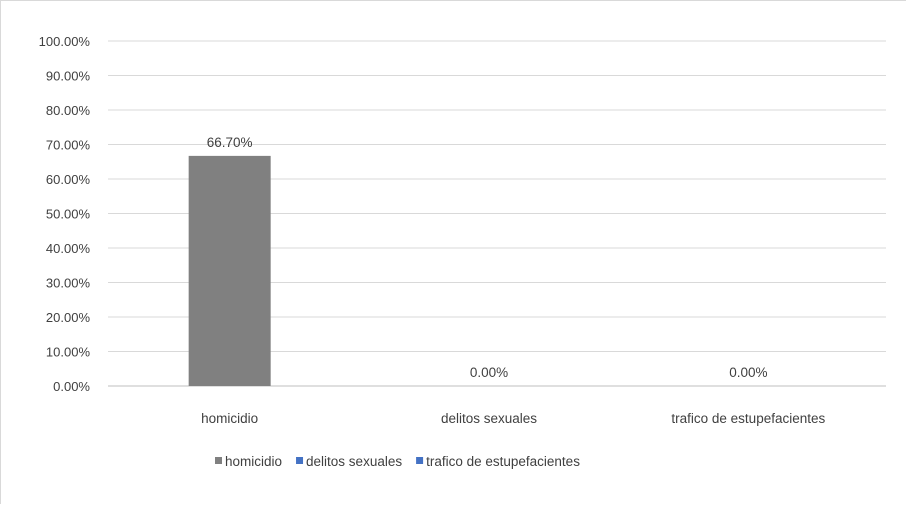 The width and height of the screenshot is (907, 505). What do you see at coordinates (68, 110) in the screenshot?
I see `y-tick-label: 80.00%` at bounding box center [68, 110].